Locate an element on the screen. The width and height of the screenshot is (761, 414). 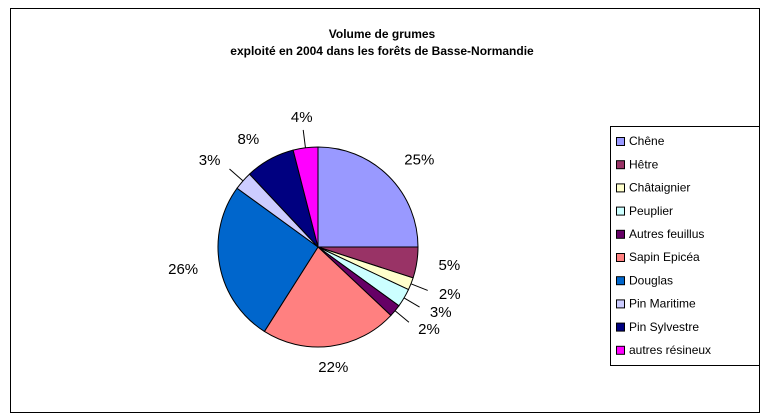
data-label: 25% is located at coordinates (419, 160).